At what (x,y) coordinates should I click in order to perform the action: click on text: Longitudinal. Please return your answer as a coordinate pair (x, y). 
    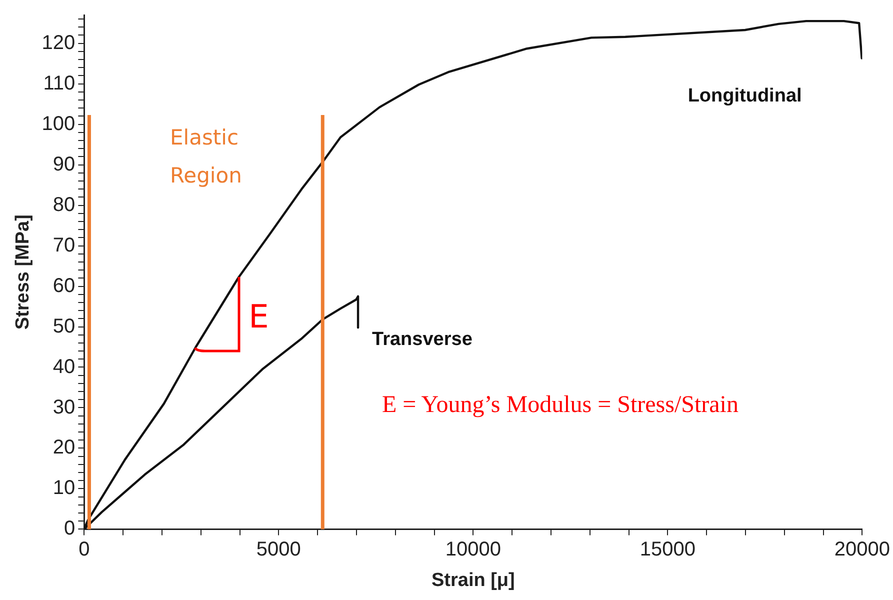
    Looking at the image, I should click on (745, 96).